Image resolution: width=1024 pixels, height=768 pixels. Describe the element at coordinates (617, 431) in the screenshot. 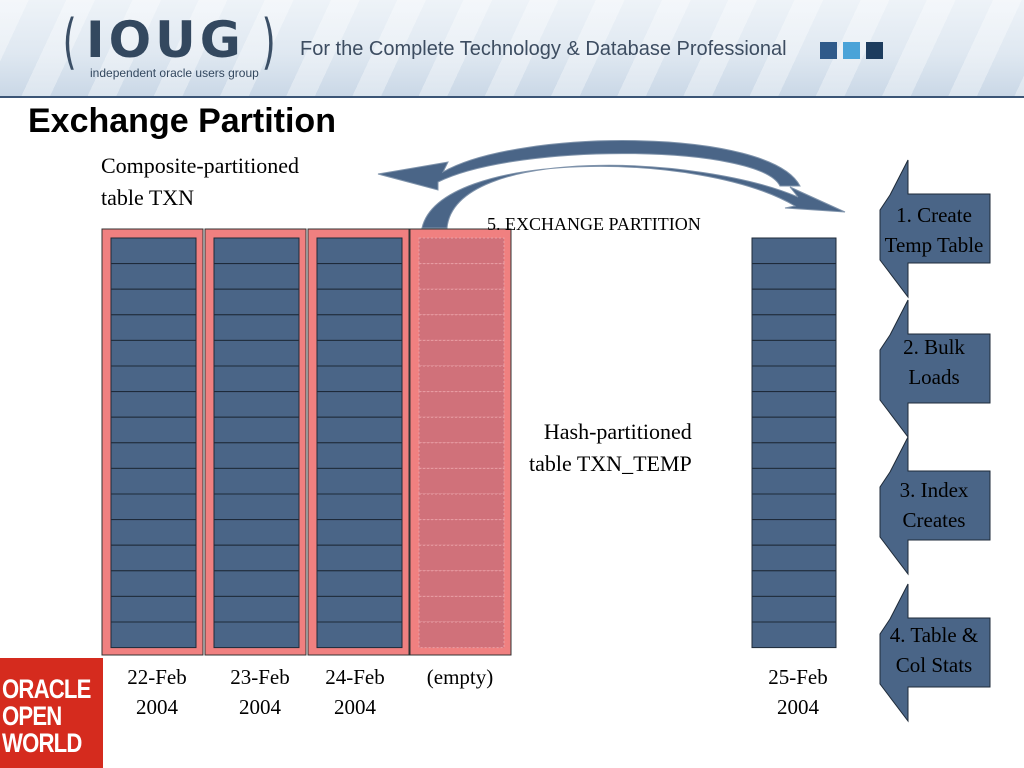

I see `hash-label-line1: Hash-partitioned` at that location.